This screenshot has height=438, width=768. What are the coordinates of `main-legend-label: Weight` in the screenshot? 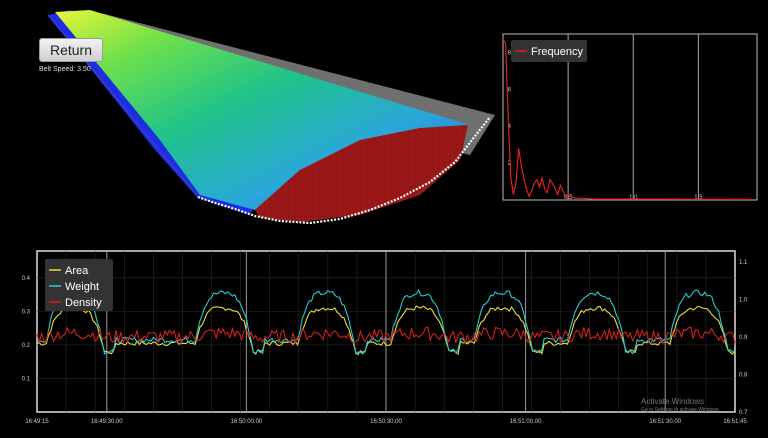 It's located at (82, 287).